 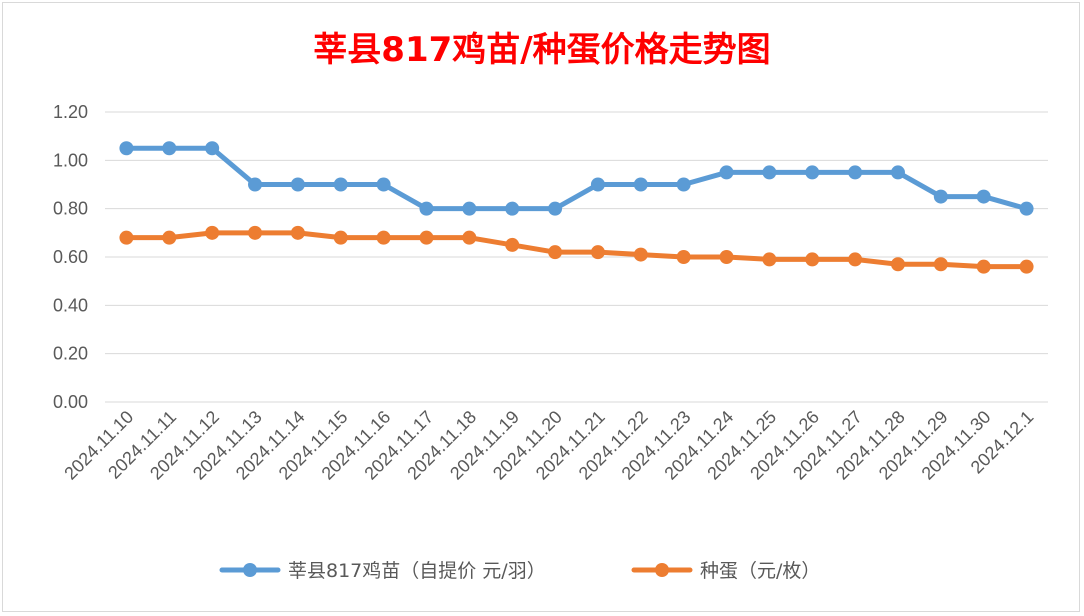 What do you see at coordinates (760, 571) in the screenshot?
I see `legend-label: 种蛋（元/枚）` at bounding box center [760, 571].